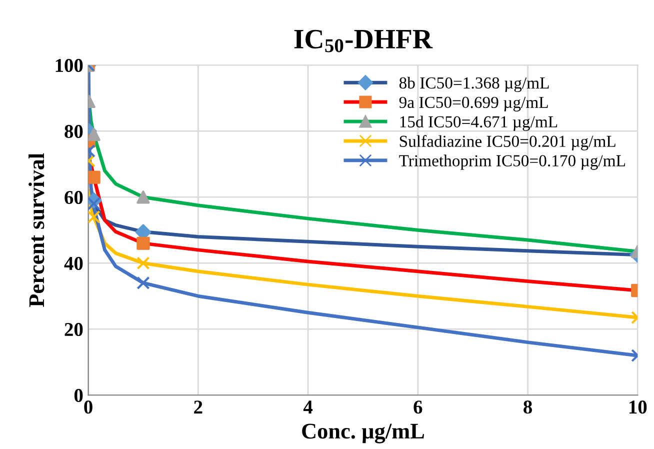 This screenshot has height=449, width=654. Describe the element at coordinates (73, 197) in the screenshot. I see `y-tick-label: 60` at that location.